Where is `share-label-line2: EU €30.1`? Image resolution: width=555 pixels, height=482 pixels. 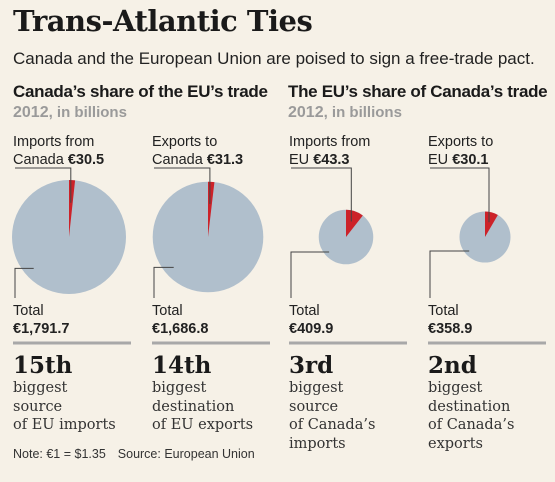 share-label-line2: EU €30.1 is located at coordinates (460, 160).